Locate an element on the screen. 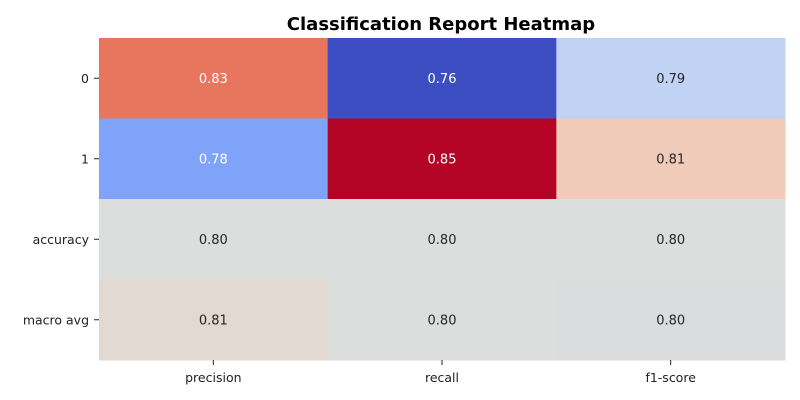 The height and width of the screenshot is (400, 800). x-tick-label-1: recall is located at coordinates (442, 377).